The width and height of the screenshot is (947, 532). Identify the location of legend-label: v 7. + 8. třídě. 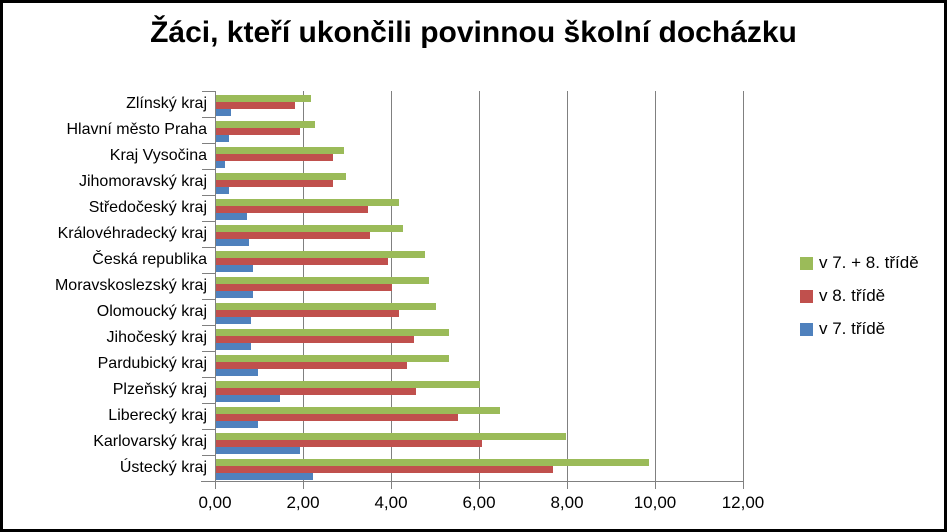
(869, 262).